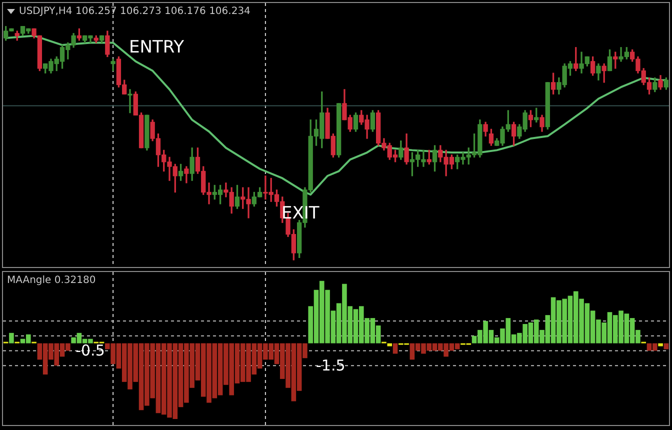 The height and width of the screenshot is (430, 672). What do you see at coordinates (90, 351) in the screenshot?
I see `ref-line-label: -0.5` at bounding box center [90, 351].